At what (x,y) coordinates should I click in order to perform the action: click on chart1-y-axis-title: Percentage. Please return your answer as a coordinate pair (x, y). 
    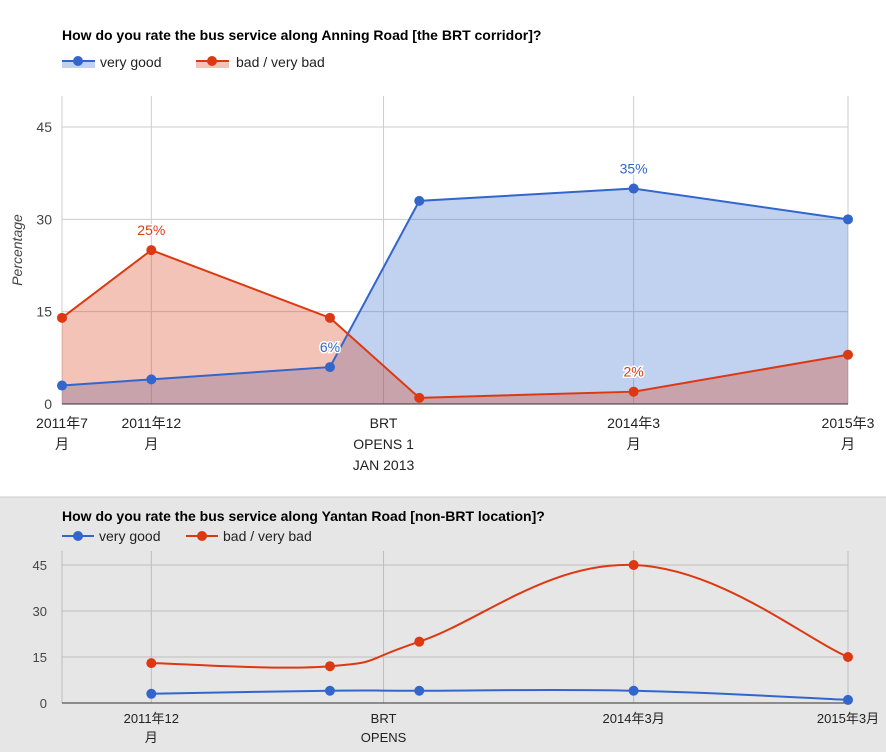
    Looking at the image, I should click on (17, 250).